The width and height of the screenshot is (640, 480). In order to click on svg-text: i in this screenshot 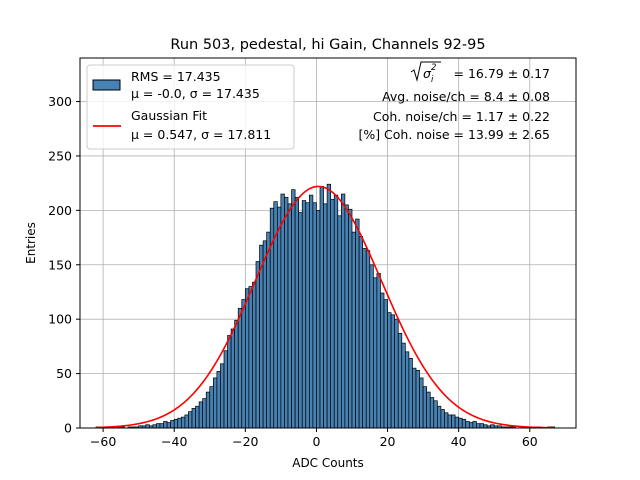, I will do `click(432, 80)`.